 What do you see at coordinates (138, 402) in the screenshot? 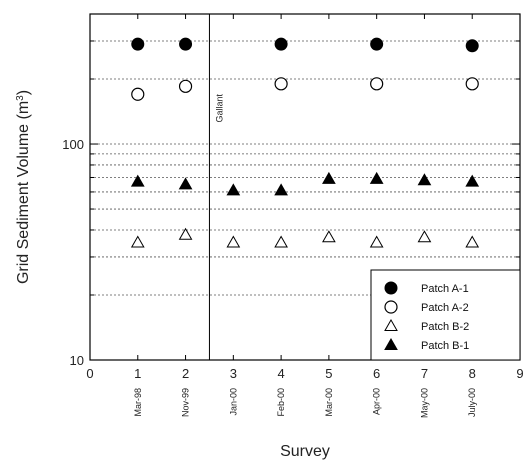
I see `survey-date-label: Mar-98` at bounding box center [138, 402].